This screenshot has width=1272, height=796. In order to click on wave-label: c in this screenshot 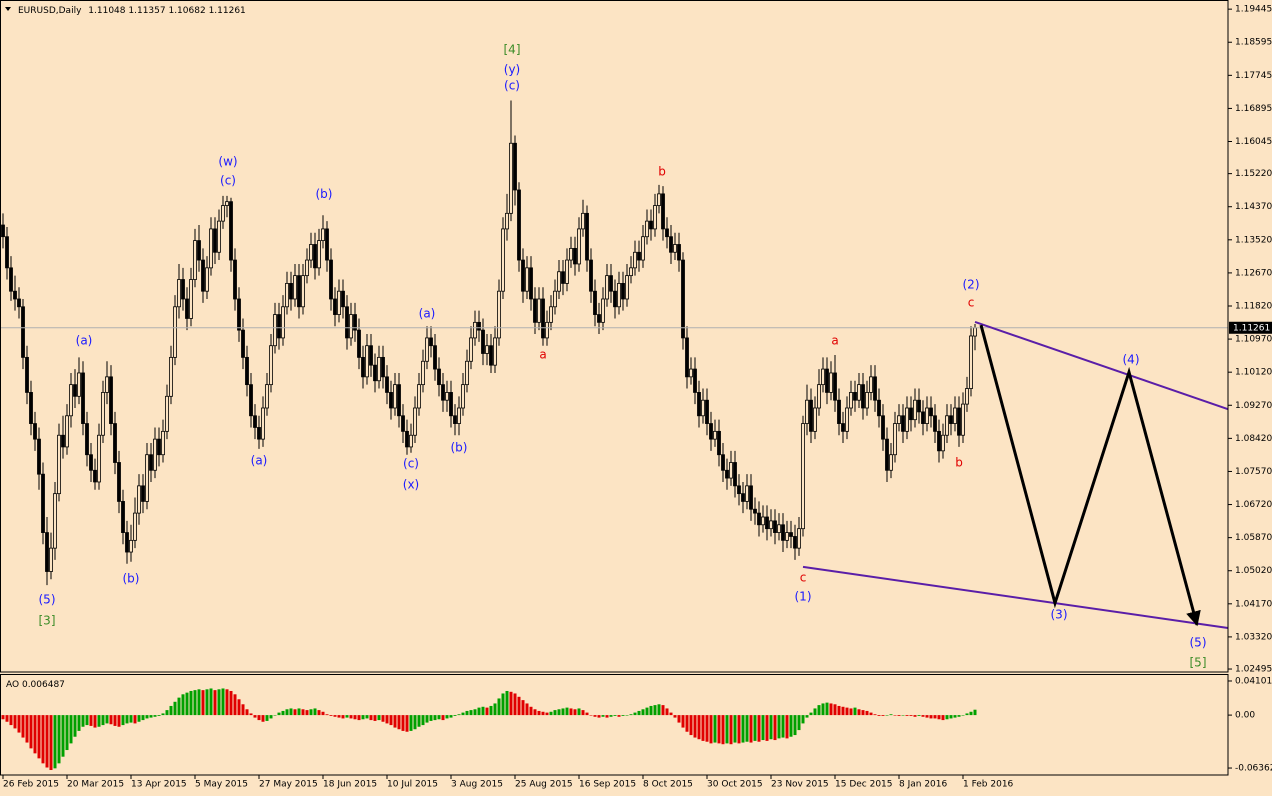, I will do `click(803, 578)`.